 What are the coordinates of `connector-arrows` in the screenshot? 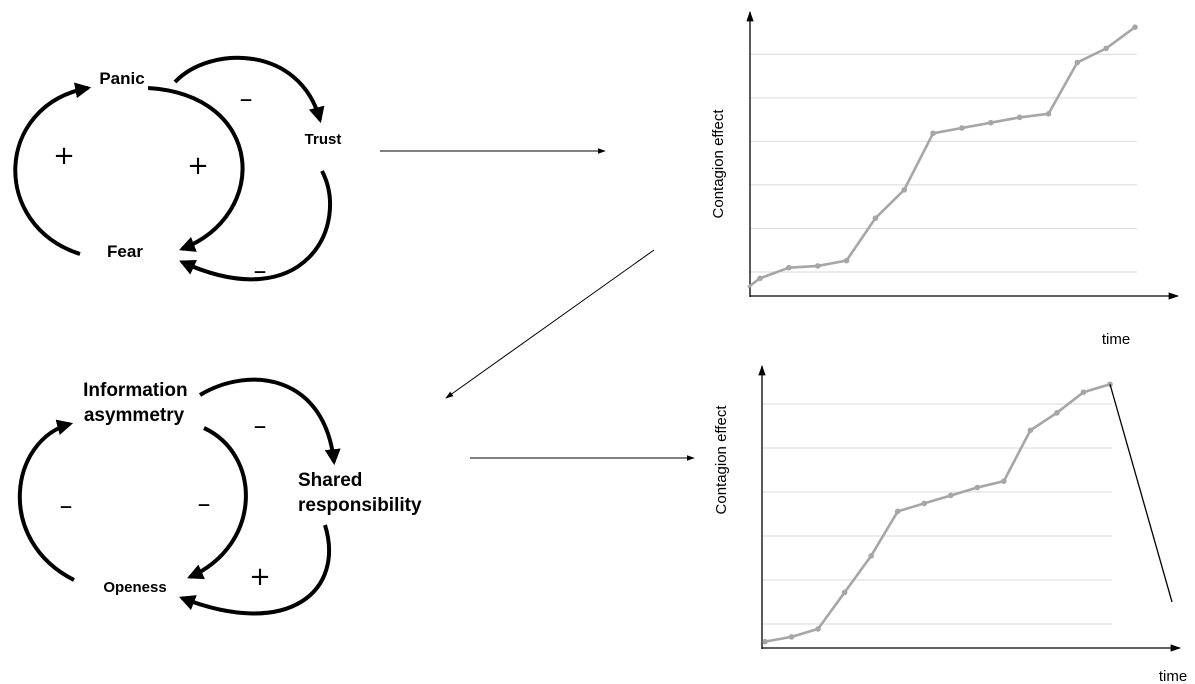 It's located at (537, 304).